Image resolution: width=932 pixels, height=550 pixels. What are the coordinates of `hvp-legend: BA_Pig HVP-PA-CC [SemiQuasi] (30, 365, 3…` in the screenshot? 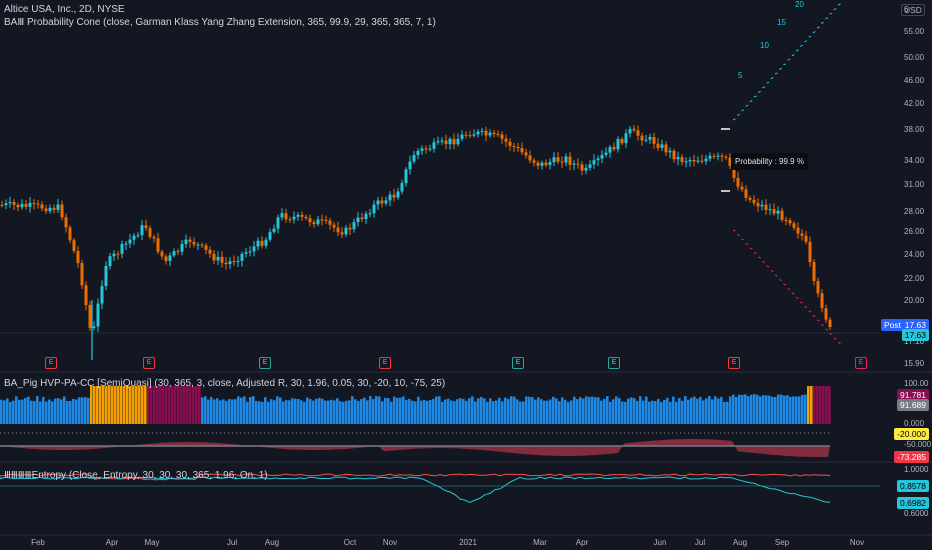 It's located at (225, 383).